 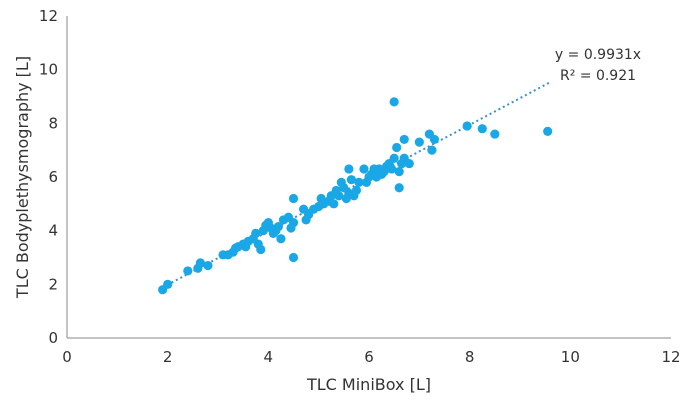 What do you see at coordinates (67, 357) in the screenshot?
I see `x-tick-label: 0` at bounding box center [67, 357].